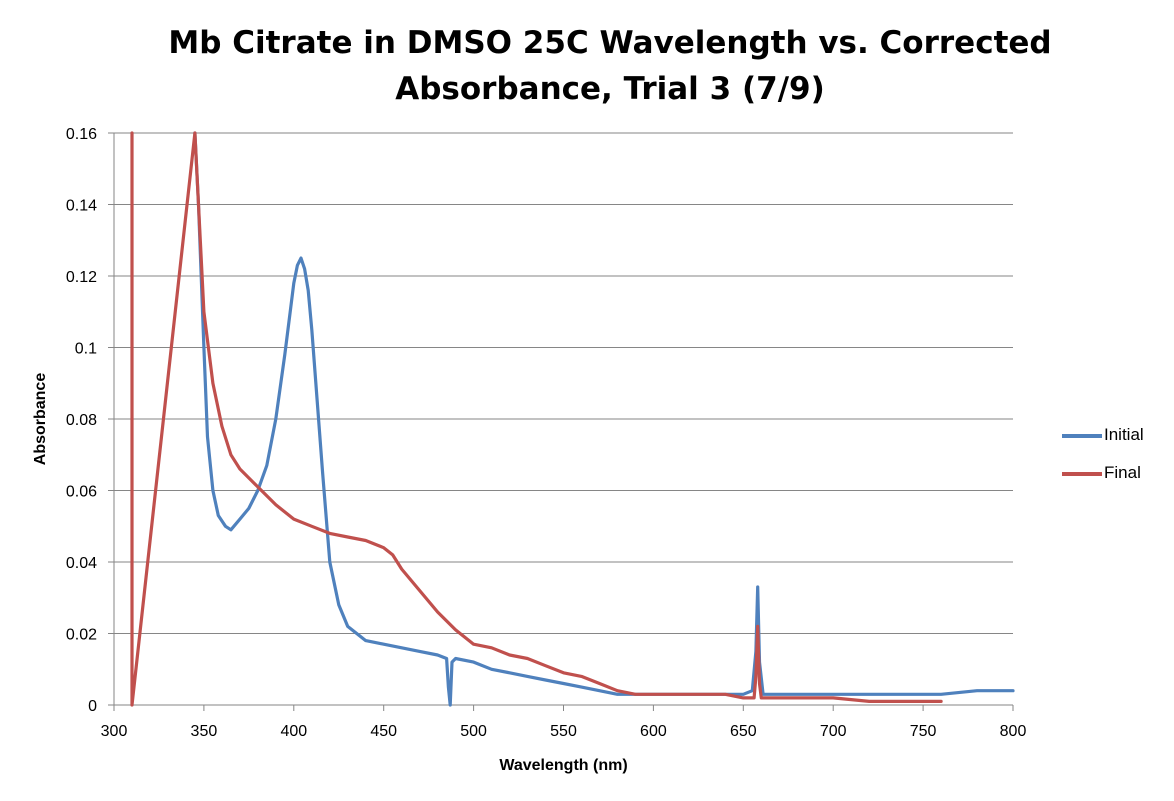  What do you see at coordinates (293, 731) in the screenshot?
I see `x-tick-label-2: 400` at bounding box center [293, 731].